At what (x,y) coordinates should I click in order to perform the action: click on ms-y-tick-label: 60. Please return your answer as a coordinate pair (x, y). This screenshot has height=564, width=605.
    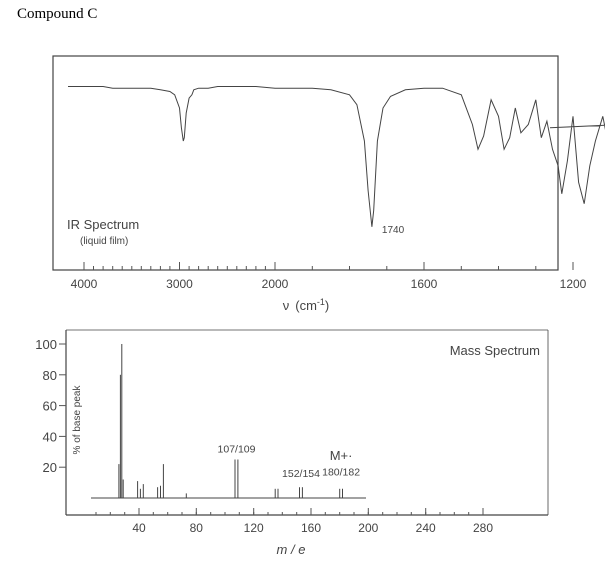
    Looking at the image, I should click on (50, 406).